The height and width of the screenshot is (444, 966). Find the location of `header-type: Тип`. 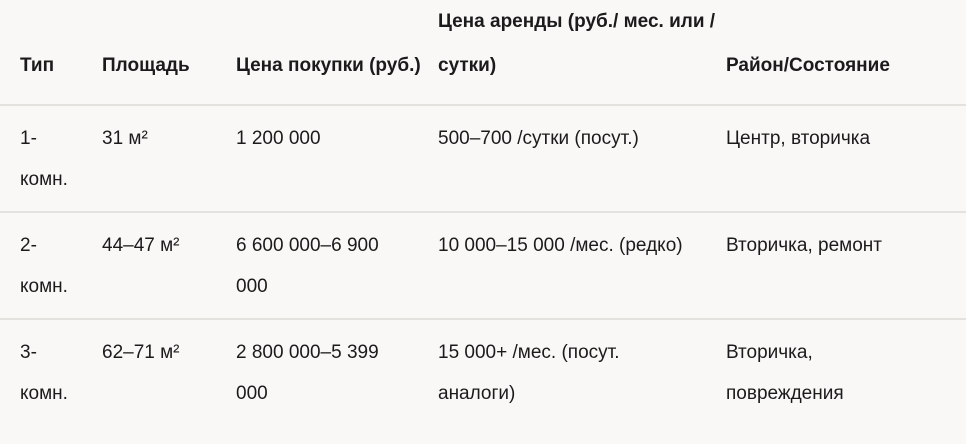

header-type: Тип is located at coordinates (37, 65).